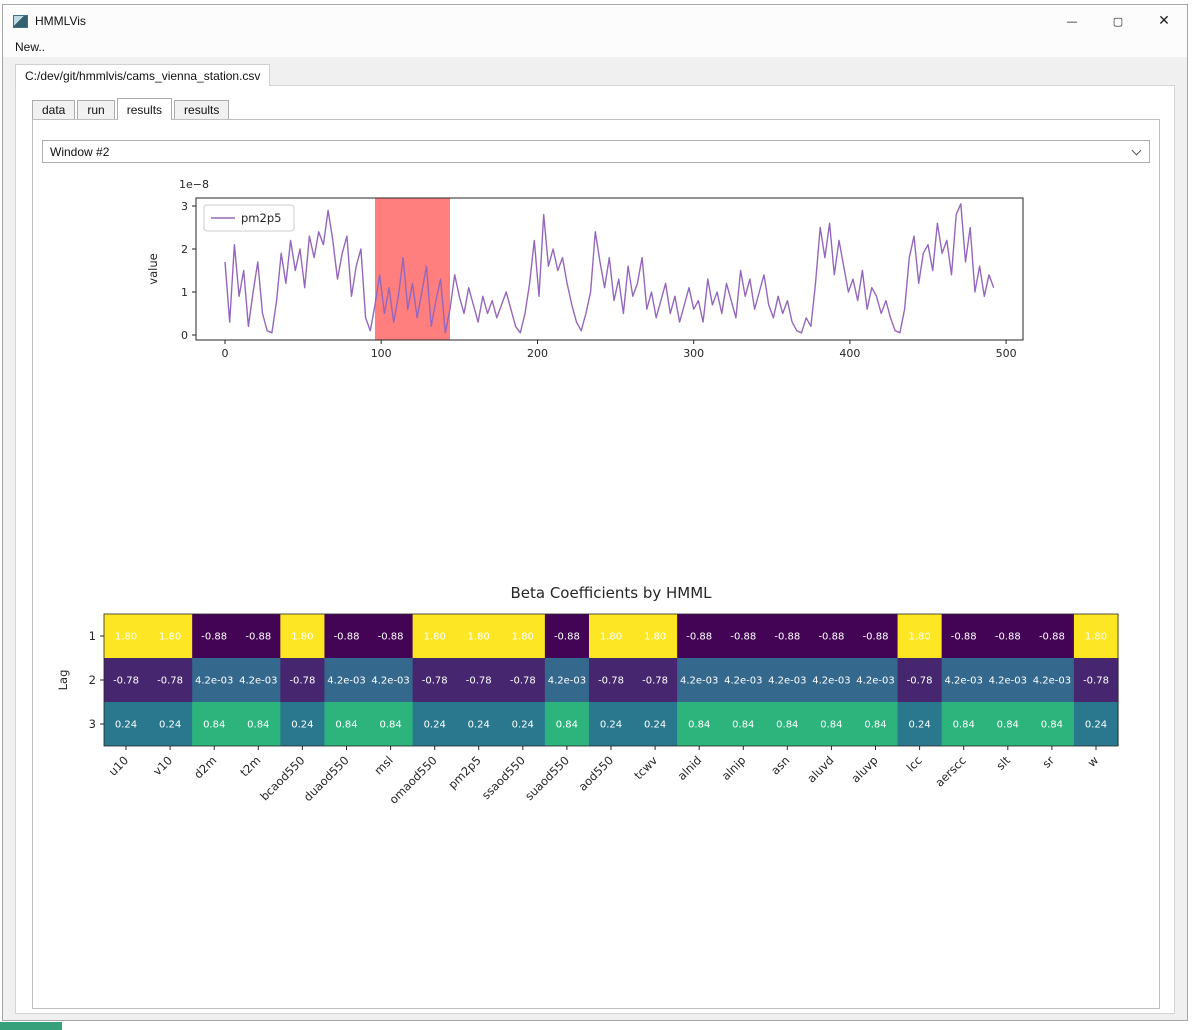 This screenshot has width=1192, height=1030. I want to click on window-selector: Window #2, so click(596, 151).